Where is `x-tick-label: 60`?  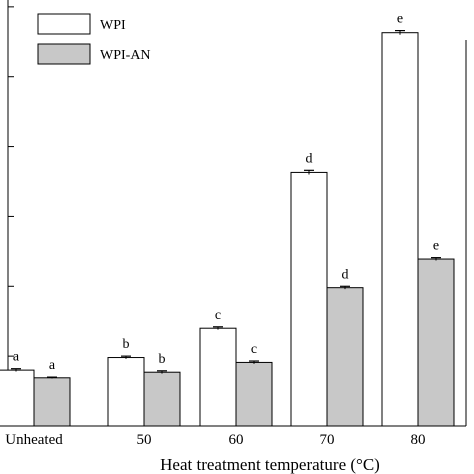
x-tick-label: 60 is located at coordinates (236, 440).